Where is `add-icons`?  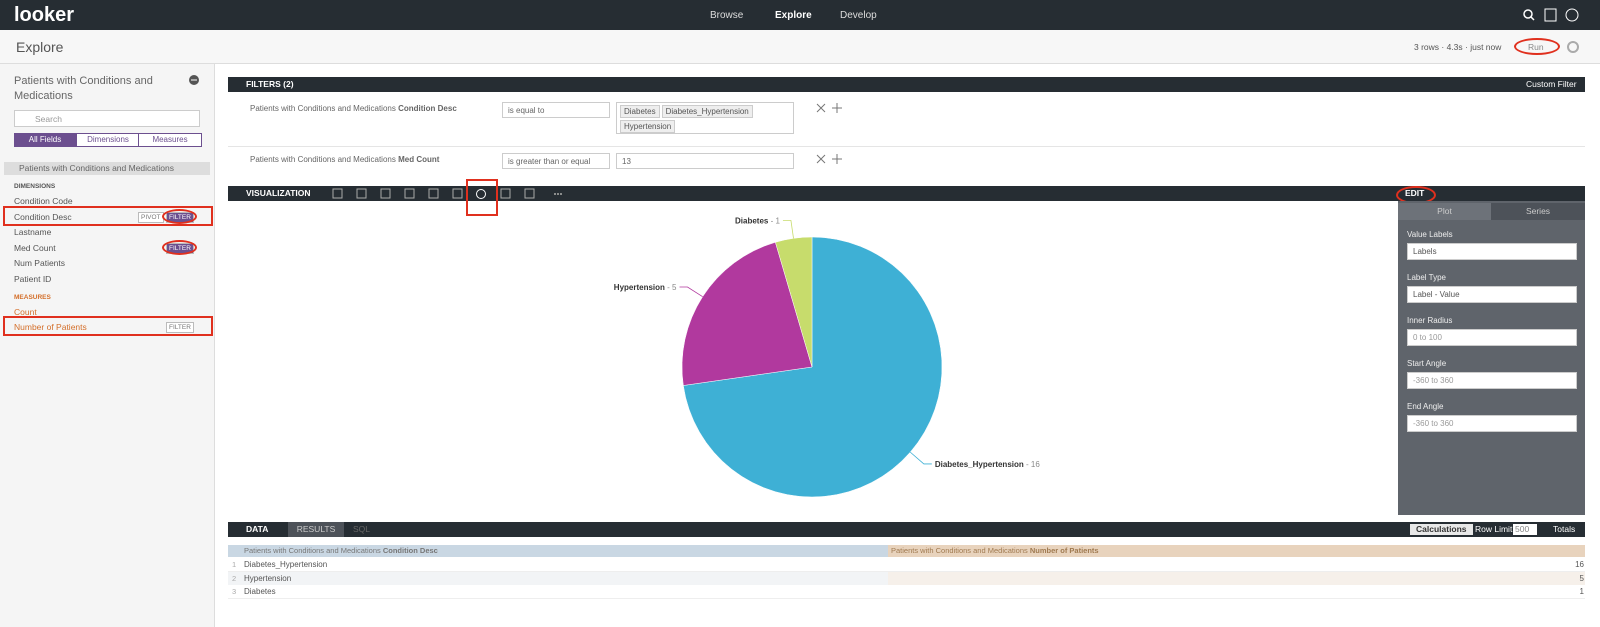
add-icons is located at coordinates (837, 133).